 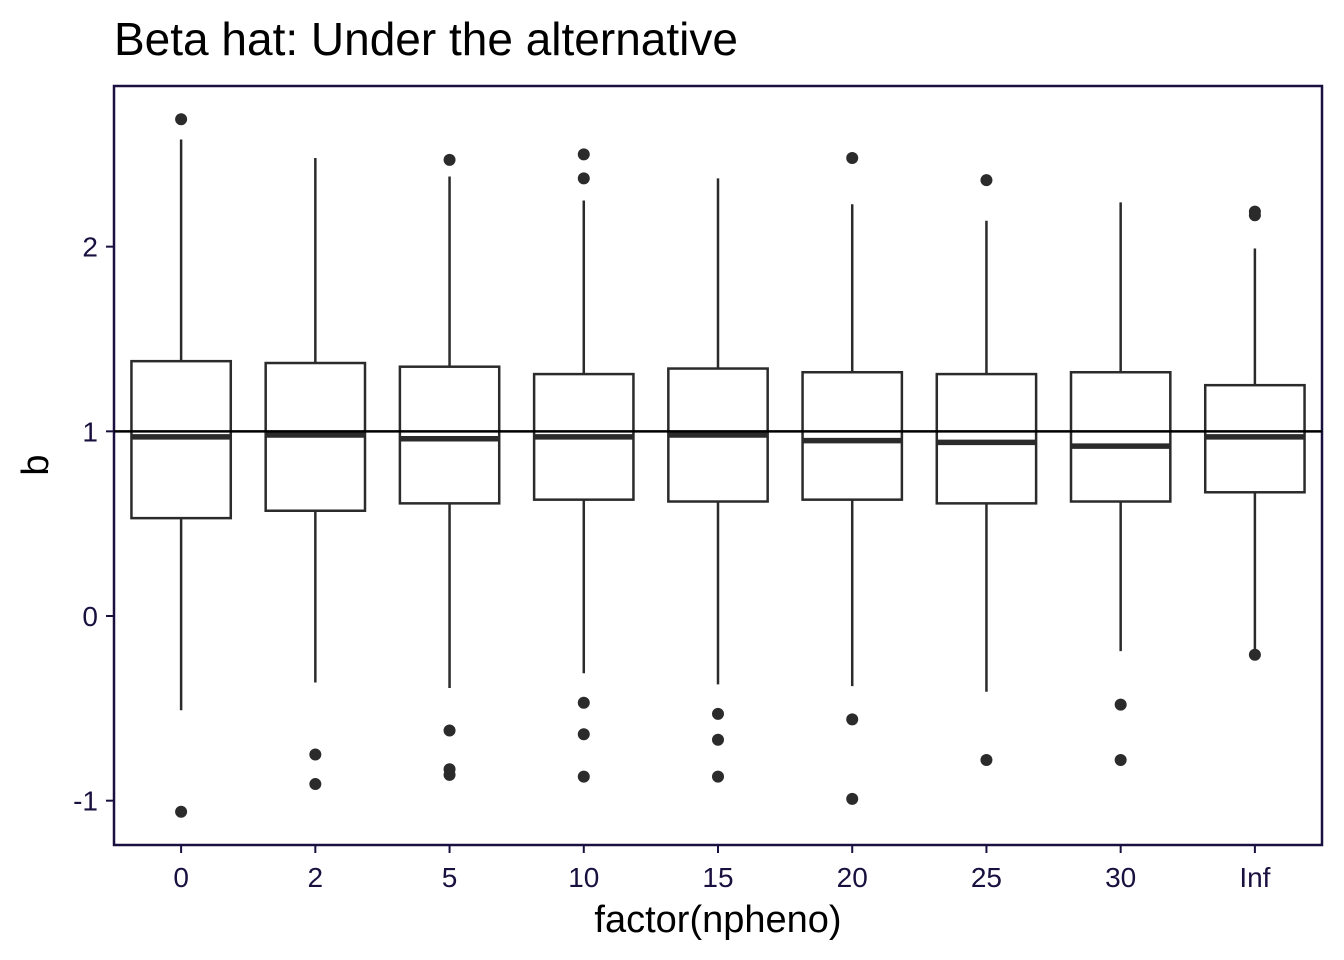 What do you see at coordinates (583, 877) in the screenshot?
I see `x-tick-label: 10` at bounding box center [583, 877].